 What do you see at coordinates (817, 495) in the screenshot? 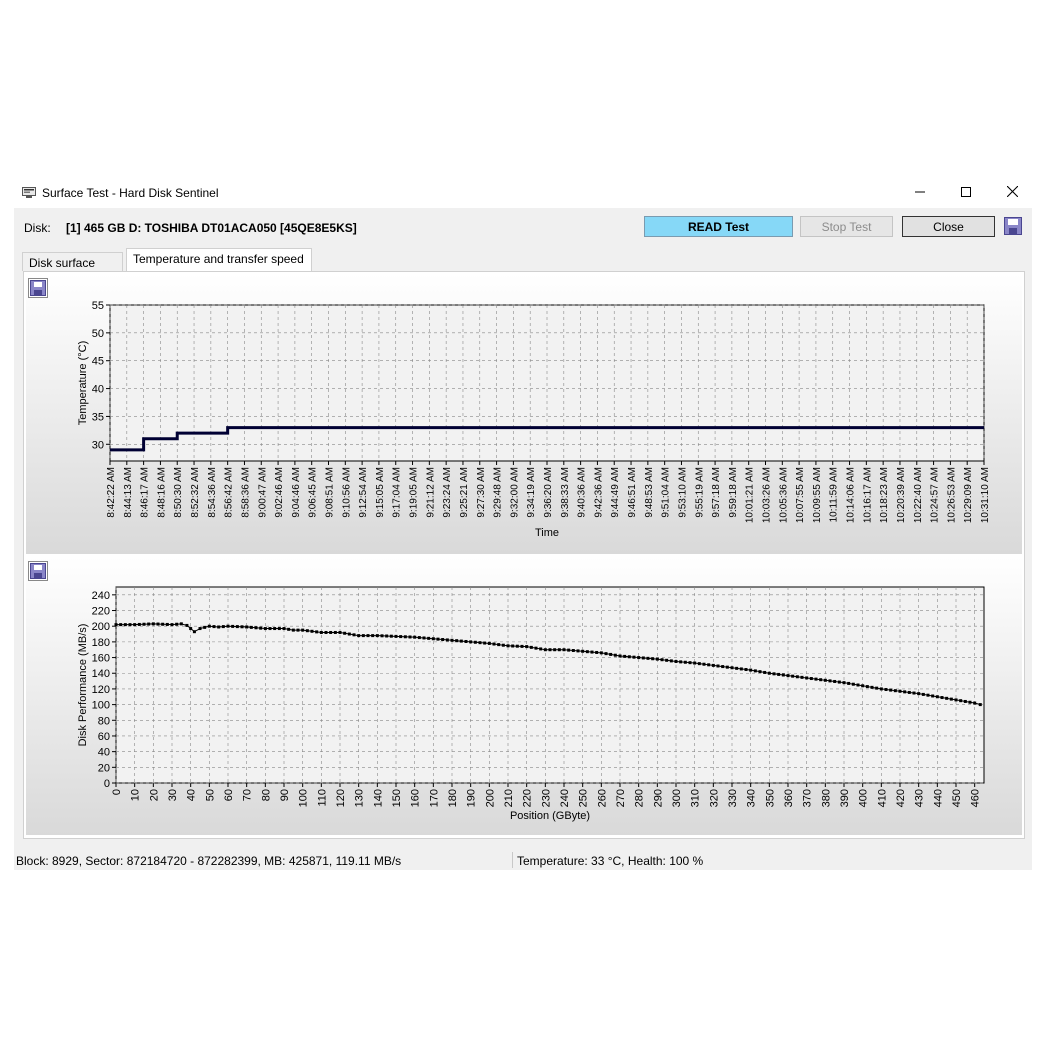
I see `x-tick-label: 10:09:55 AM` at bounding box center [817, 495].